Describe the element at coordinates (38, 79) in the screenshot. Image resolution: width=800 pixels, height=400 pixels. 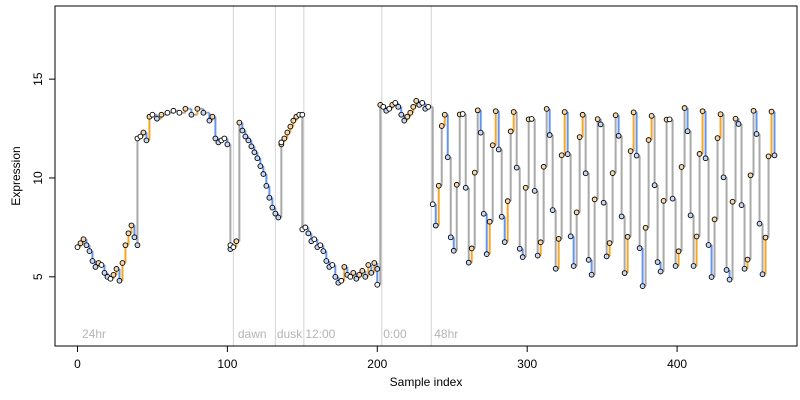
I see `y-tick-label: 15` at that location.